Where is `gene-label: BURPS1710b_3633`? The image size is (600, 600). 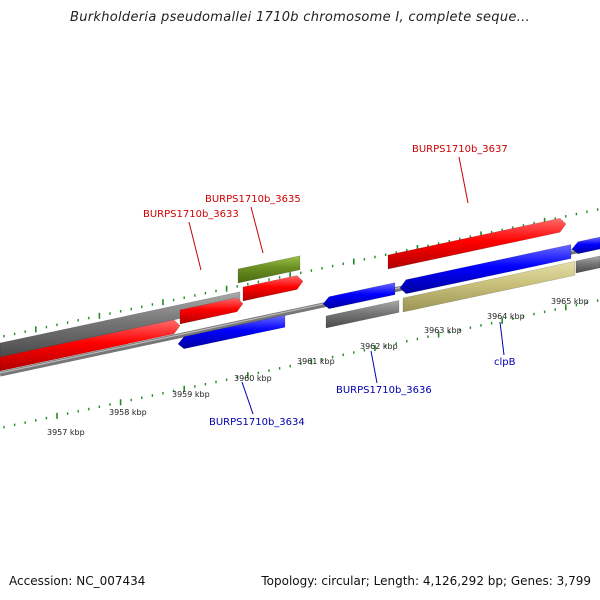
gene-label: BURPS1710b_3633 is located at coordinates (191, 214).